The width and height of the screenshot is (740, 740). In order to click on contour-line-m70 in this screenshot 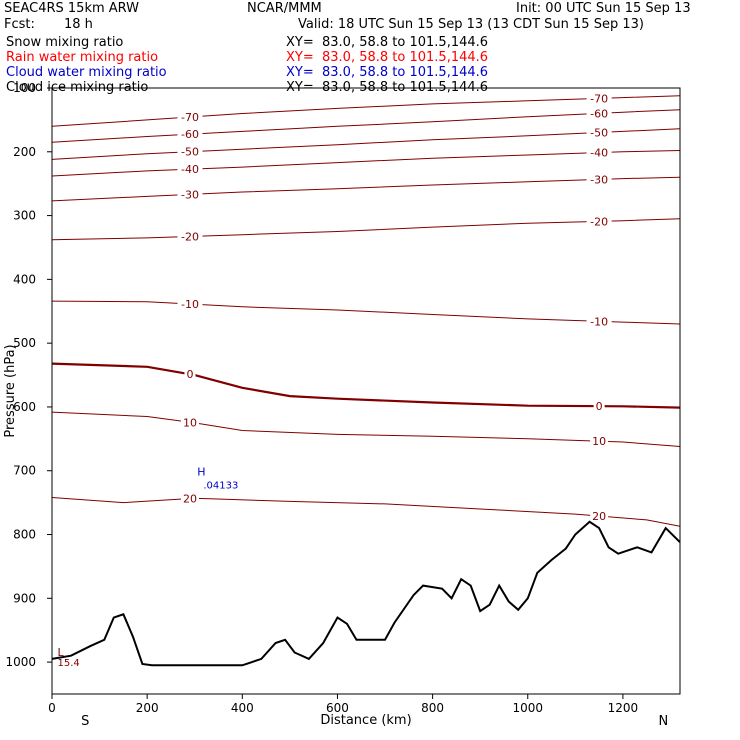, I will do `click(366, 111)`.